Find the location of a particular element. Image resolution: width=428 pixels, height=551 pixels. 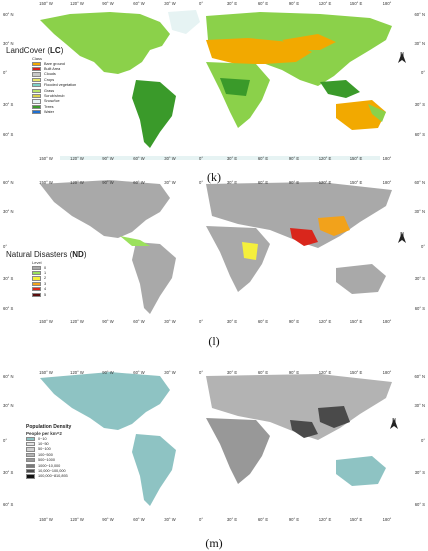

china-dense is located at coordinates (334, 417).